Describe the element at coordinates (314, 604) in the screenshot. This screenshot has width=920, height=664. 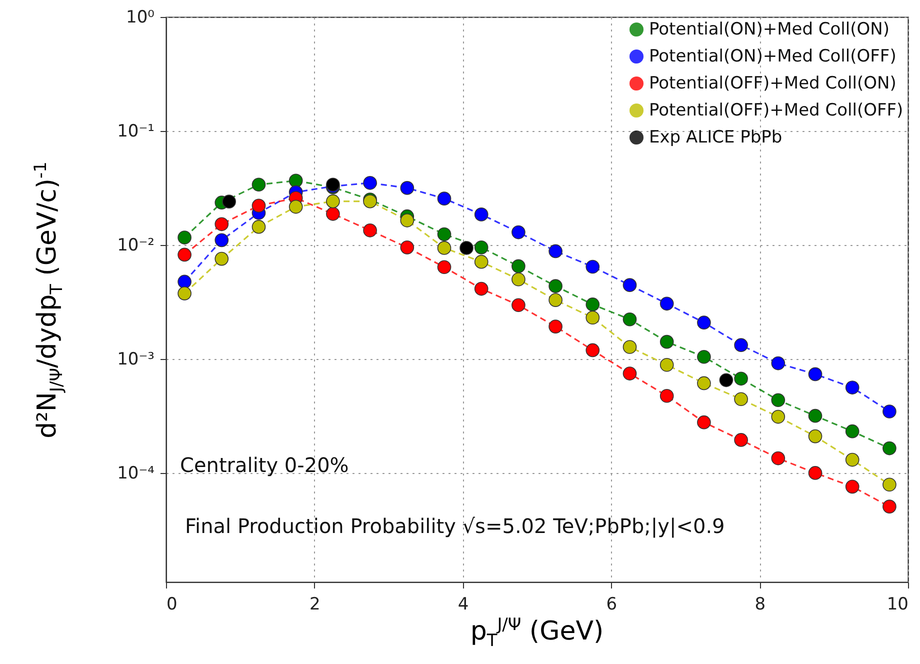
I see `x-tick-label: 2` at that location.